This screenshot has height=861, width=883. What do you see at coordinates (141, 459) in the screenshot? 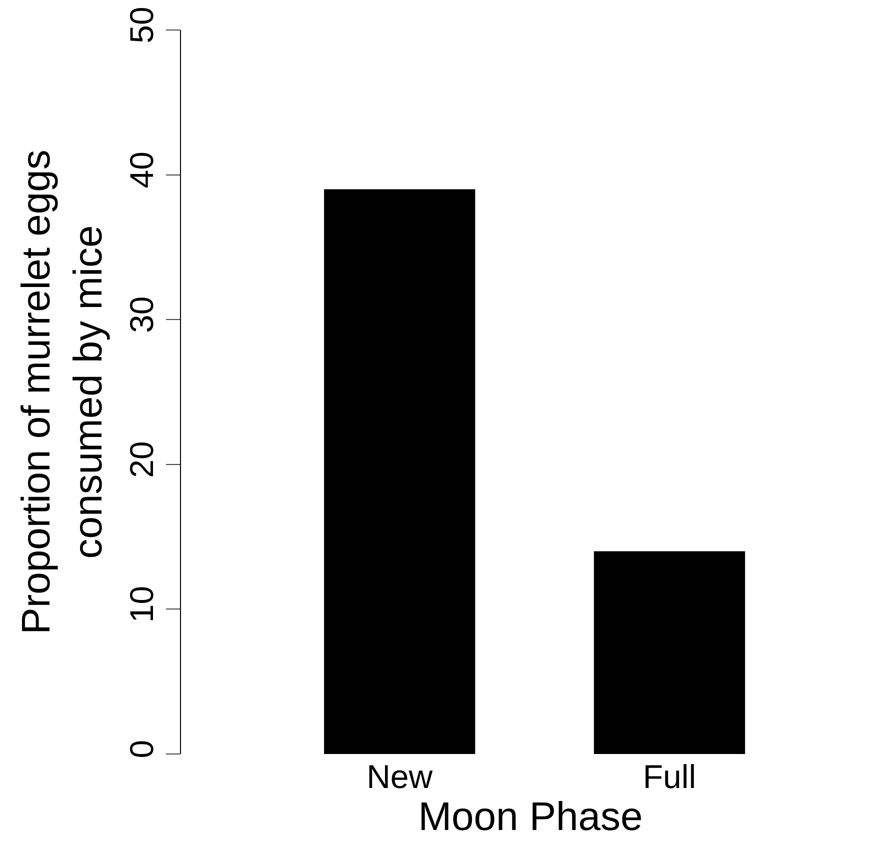
I see `y-tick-label: 20` at bounding box center [141, 459].